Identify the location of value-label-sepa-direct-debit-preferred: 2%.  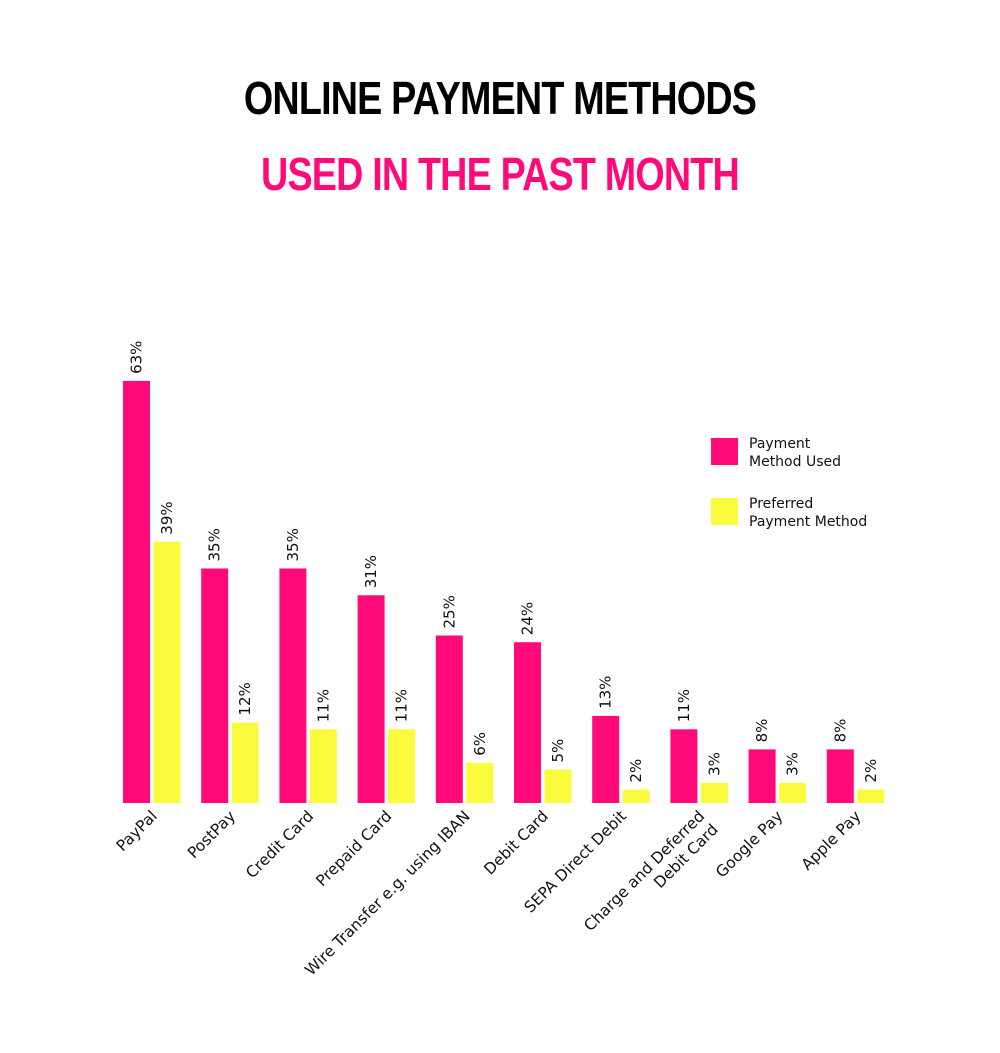
(636, 771).